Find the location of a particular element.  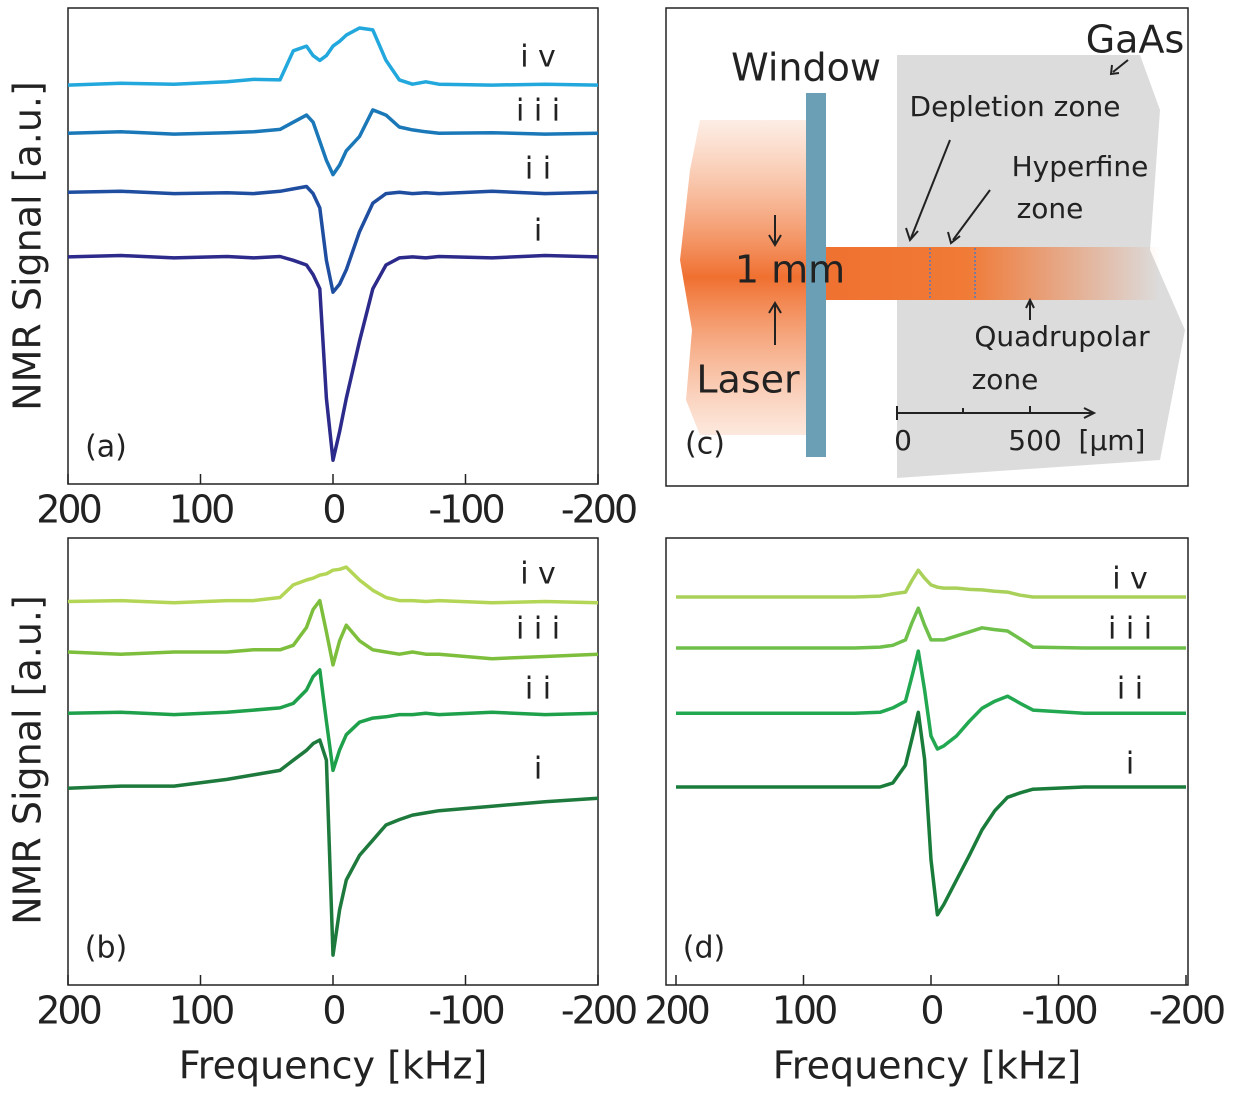

arrows is located at coordinates (948, 239).